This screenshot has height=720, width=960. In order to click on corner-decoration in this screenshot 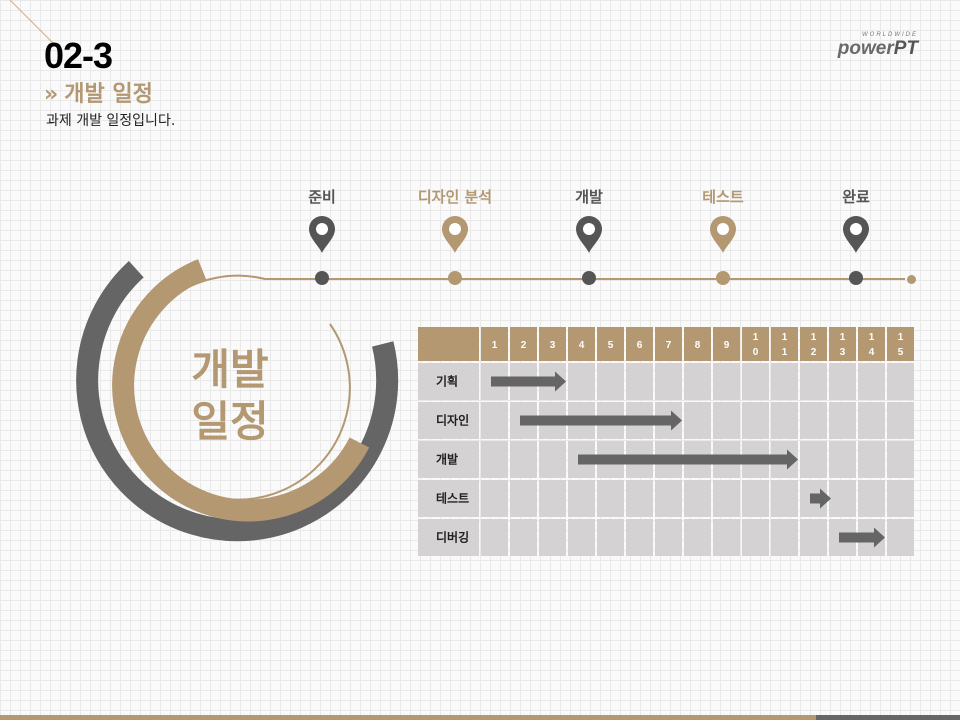, I will do `click(33, 23)`.